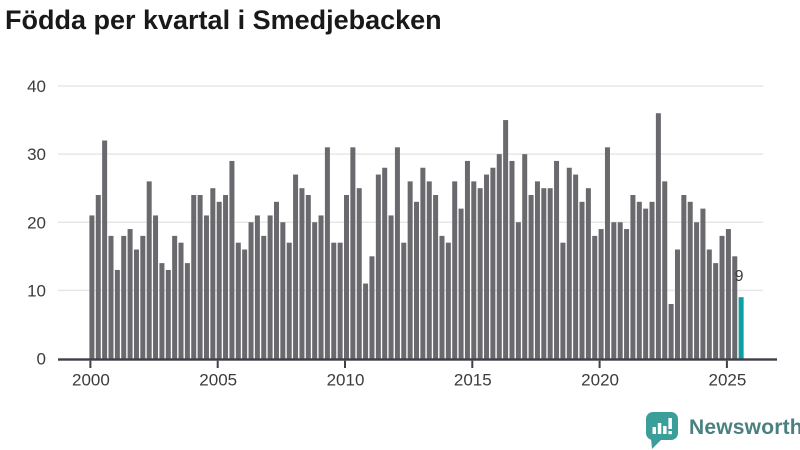 The height and width of the screenshot is (450, 800). Describe the element at coordinates (417, 359) in the screenshot. I see `x-axis-line` at that location.